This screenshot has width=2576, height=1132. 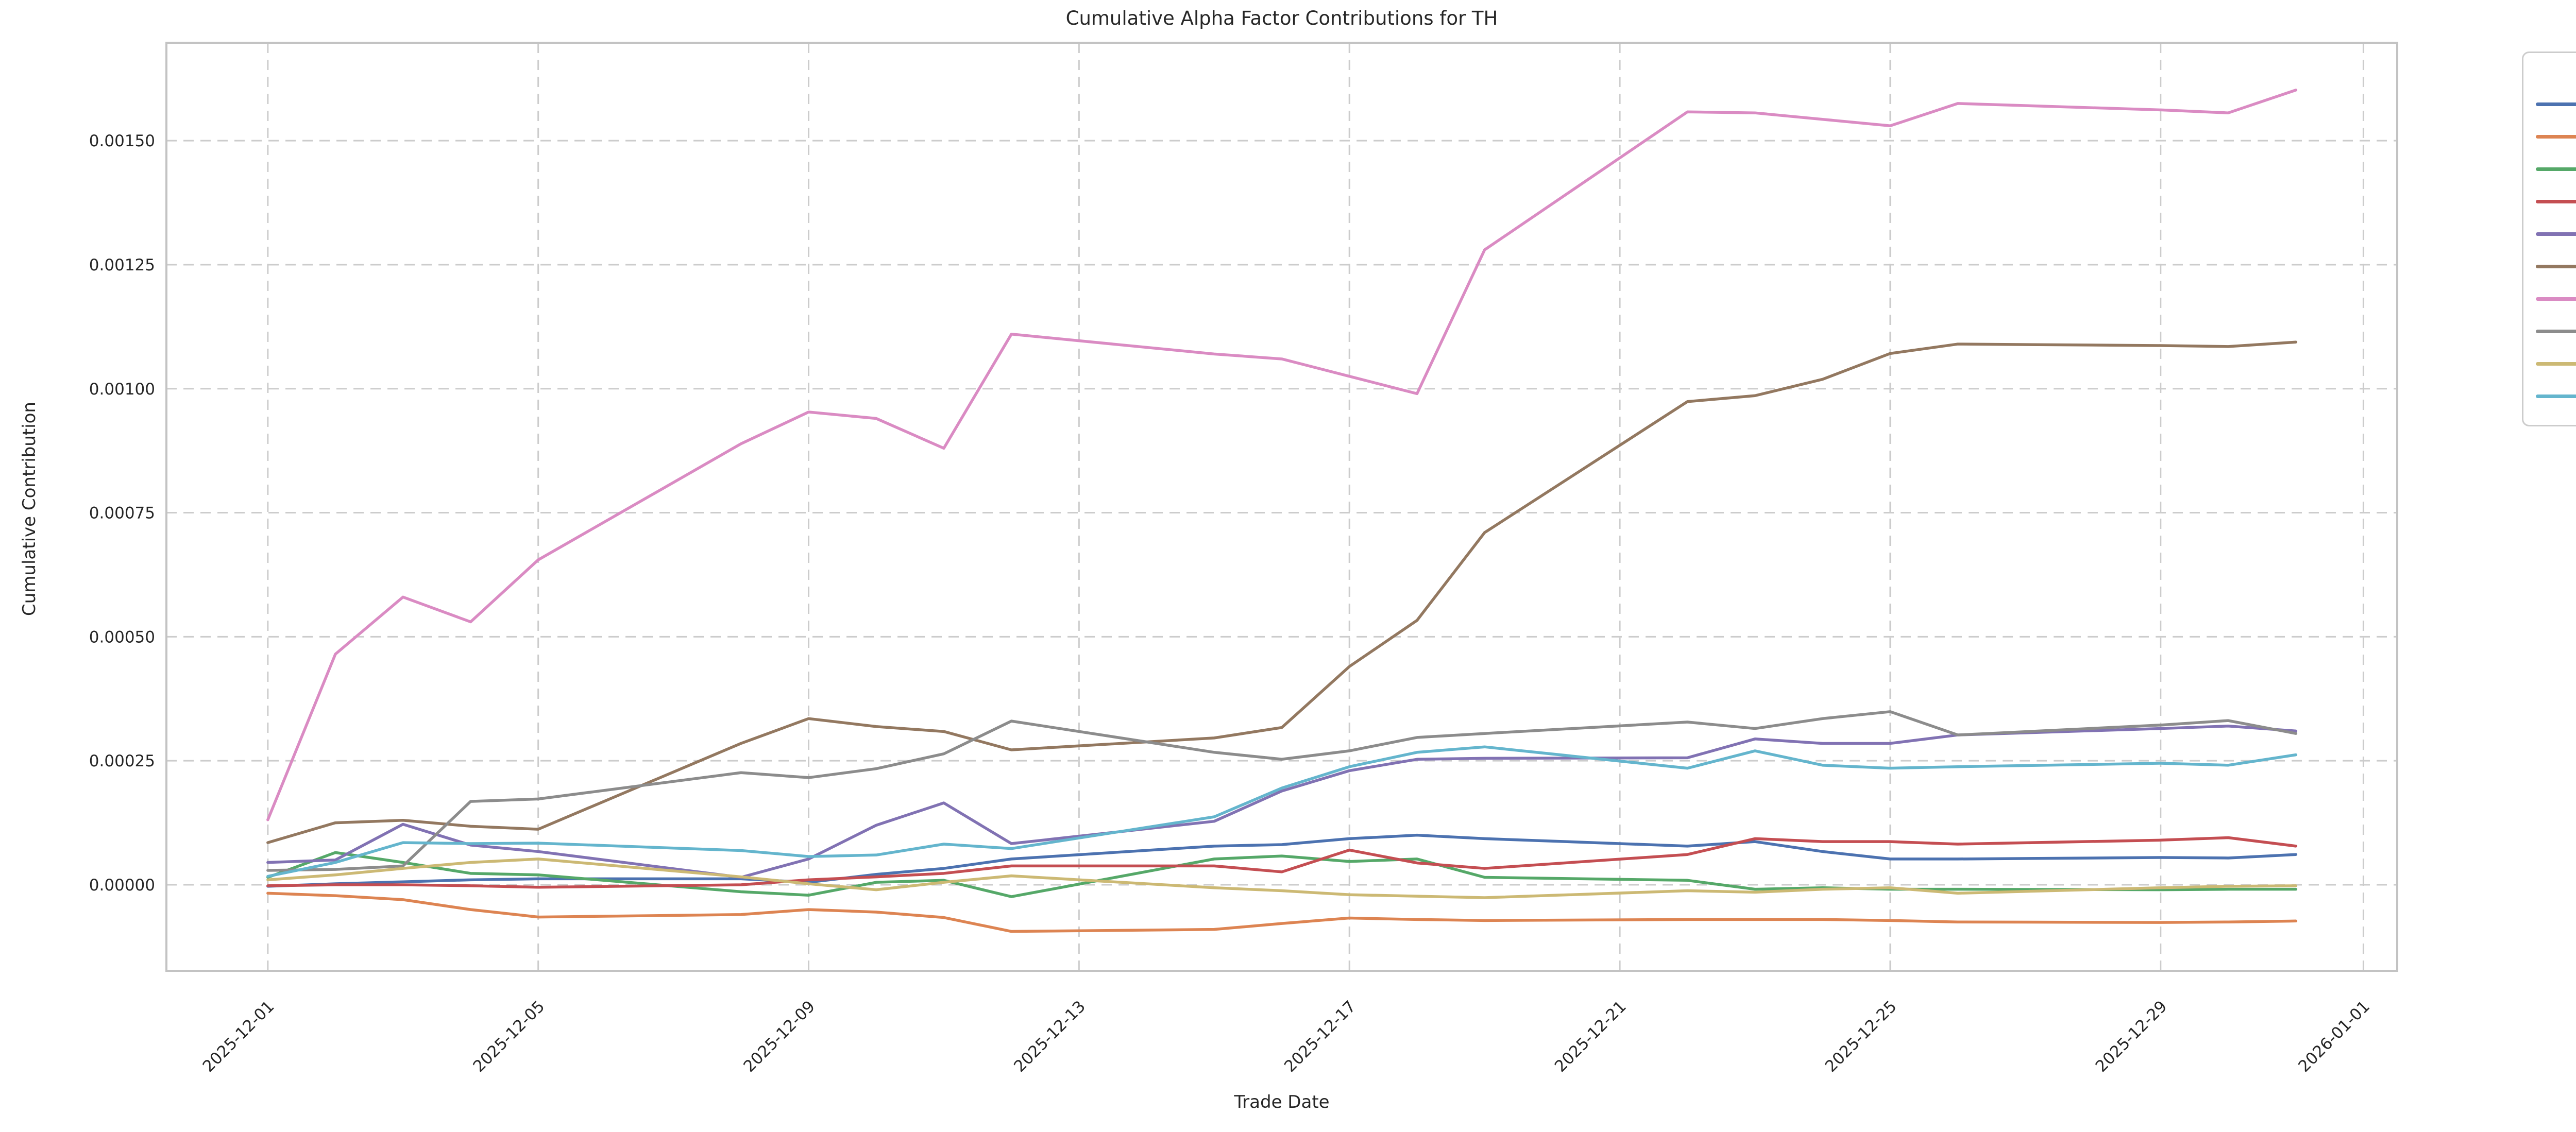 I want to click on legend-item-neglect: neglect, so click(x=2556, y=201).